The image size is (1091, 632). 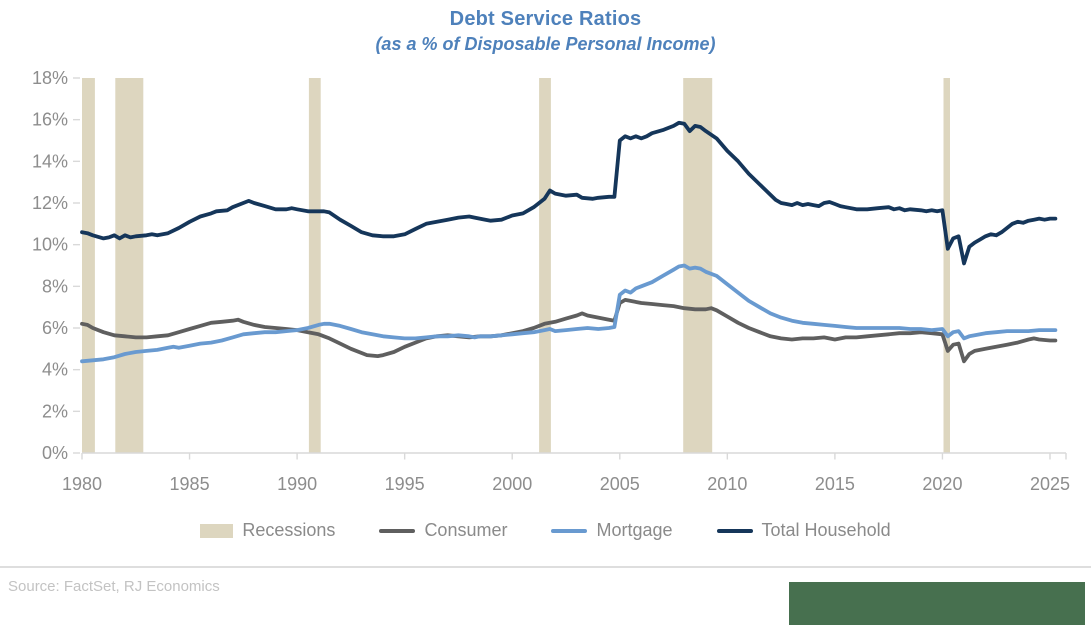 I want to click on y-axis-label: 16%, so click(x=50, y=120).